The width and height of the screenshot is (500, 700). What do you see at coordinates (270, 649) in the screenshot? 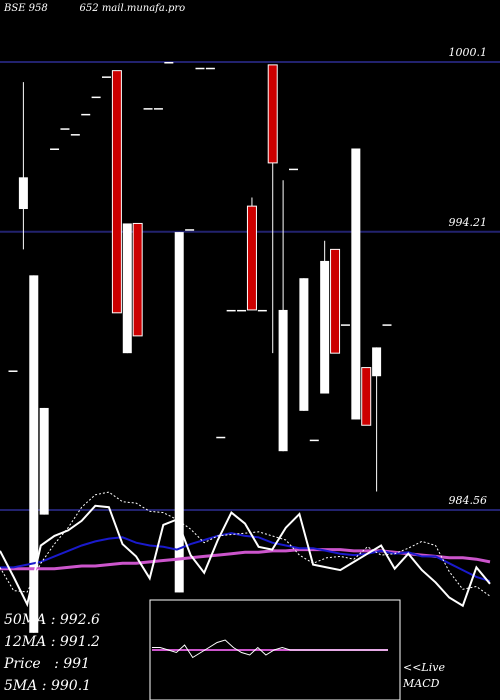
I see `macd-line` at bounding box center [270, 649].